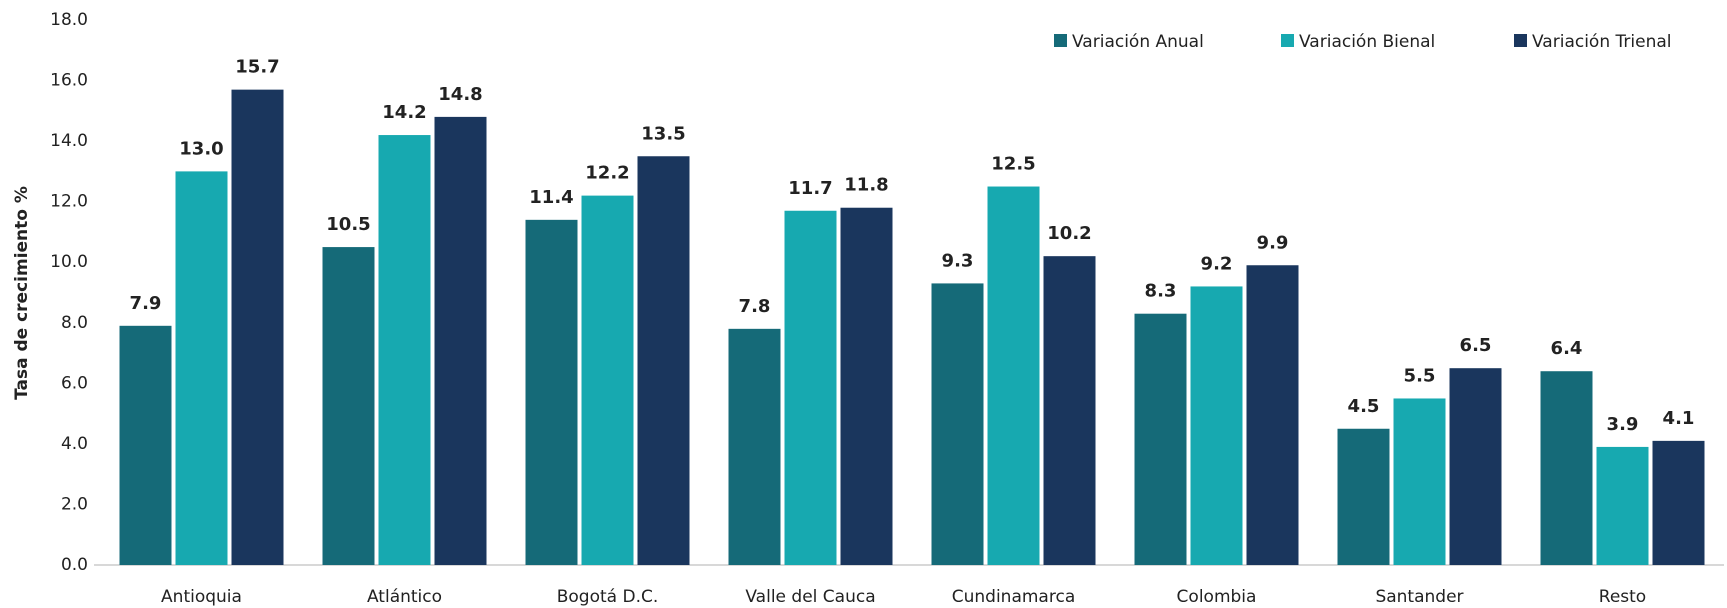 This screenshot has width=1727, height=608. I want to click on value-label: 14.8, so click(460, 94).